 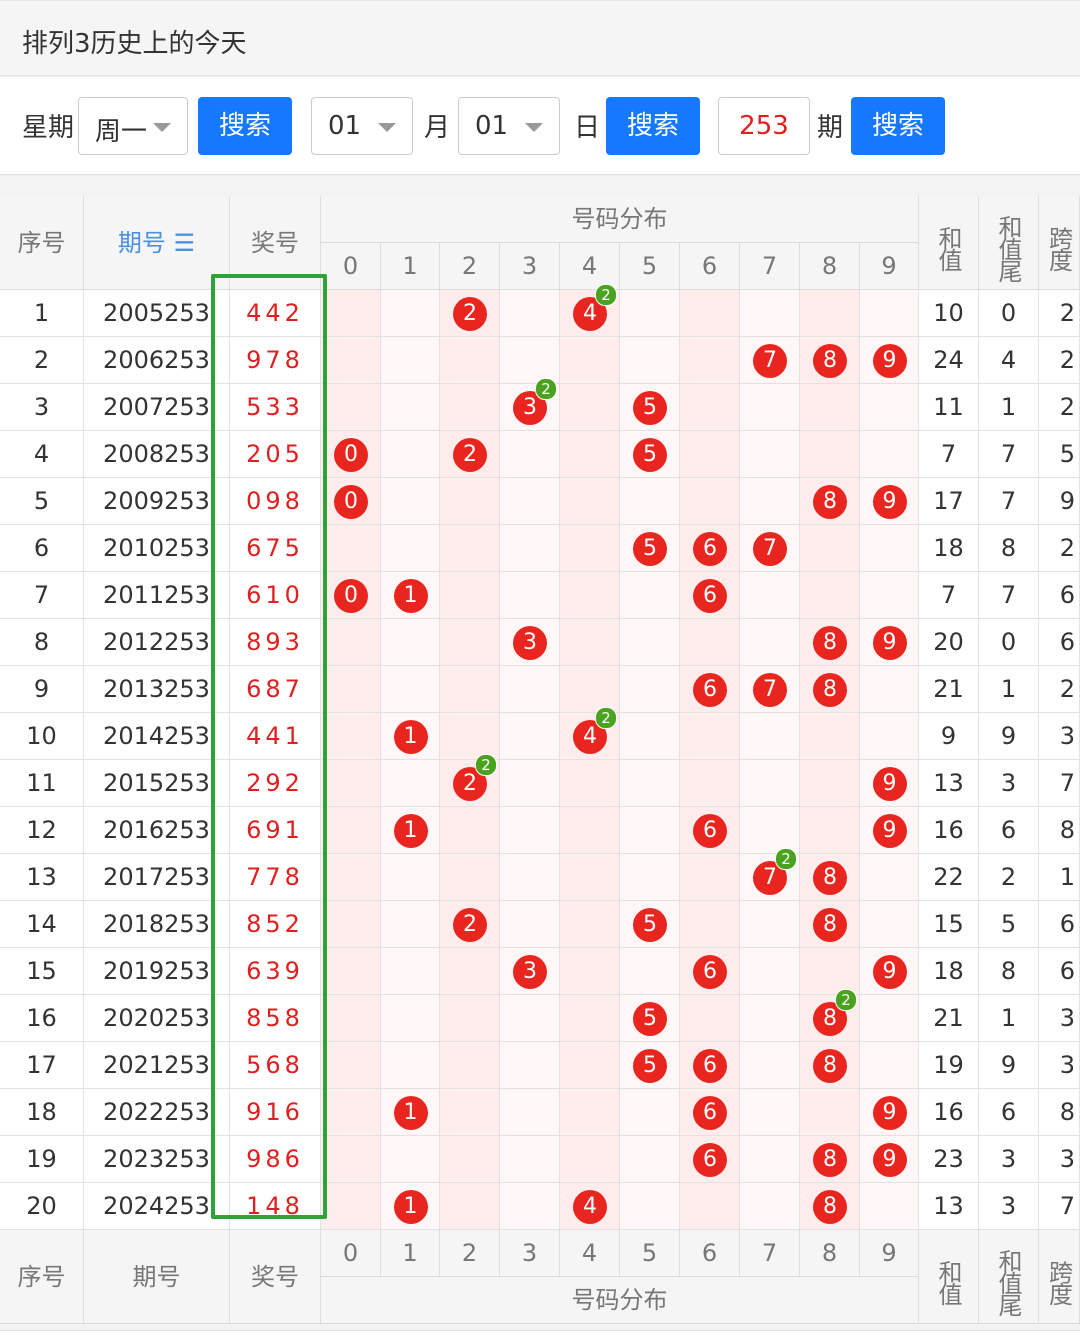 What do you see at coordinates (770, 360) in the screenshot?
I see `ball-digit: 7` at bounding box center [770, 360].